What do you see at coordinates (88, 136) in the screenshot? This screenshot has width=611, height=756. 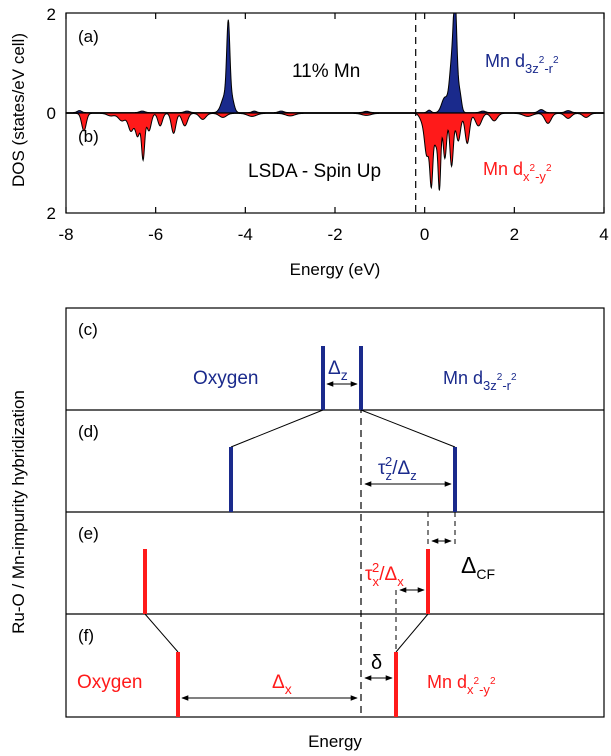 I see `panel-b-label: (b)` at bounding box center [88, 136].